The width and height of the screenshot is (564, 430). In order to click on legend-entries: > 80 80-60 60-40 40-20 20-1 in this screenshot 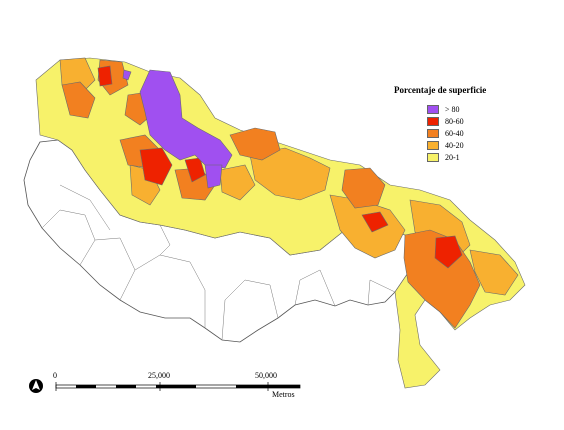, I will do `click(440, 133)`.